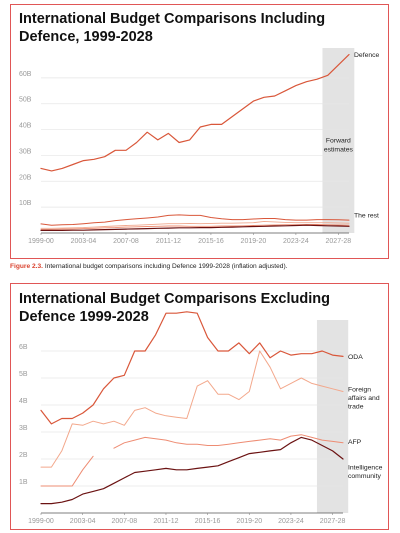 The height and width of the screenshot is (533, 400). What do you see at coordinates (26, 266) in the screenshot?
I see `figure-label: Figure 2.3.` at bounding box center [26, 266].